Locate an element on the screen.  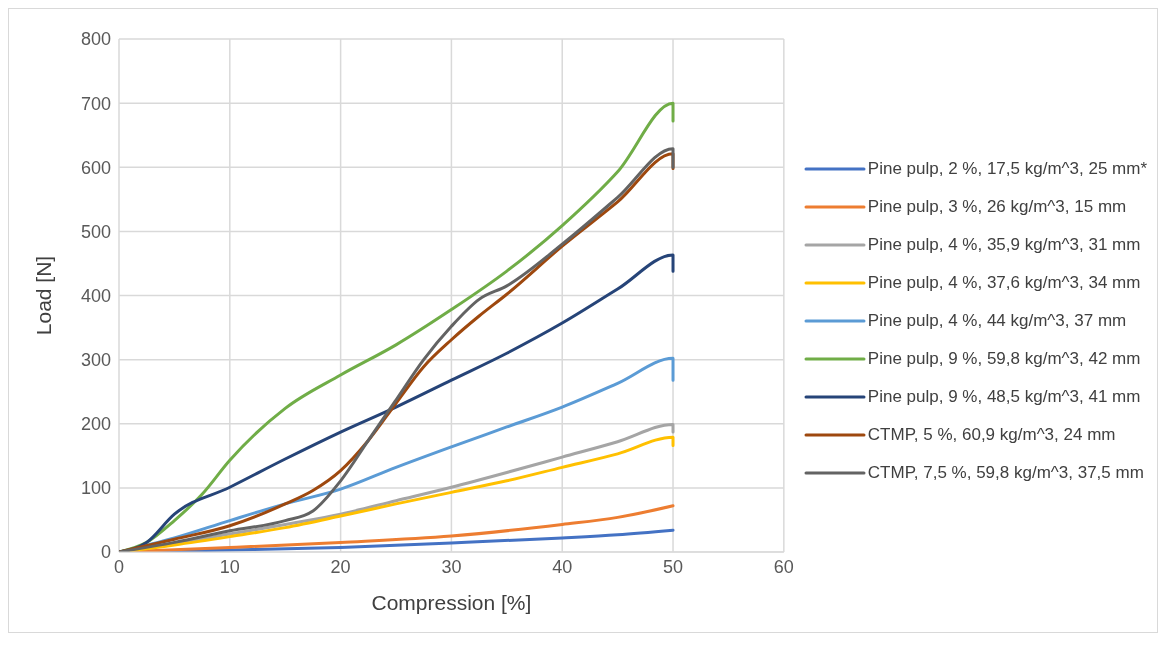
y-tick-label: 400 is located at coordinates (95, 295).